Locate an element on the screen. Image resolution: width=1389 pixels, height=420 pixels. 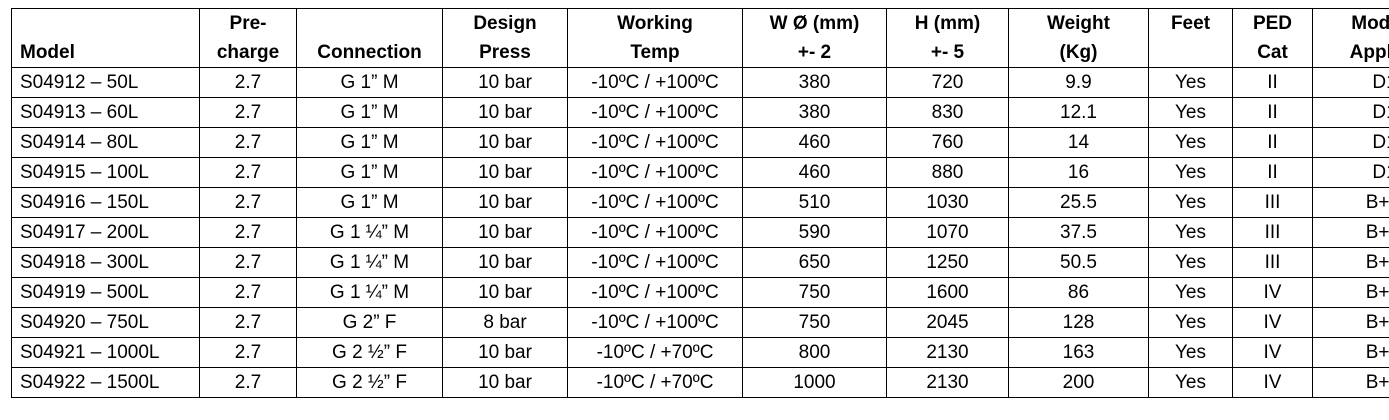
cell-height: 2045 is located at coordinates (947, 322).